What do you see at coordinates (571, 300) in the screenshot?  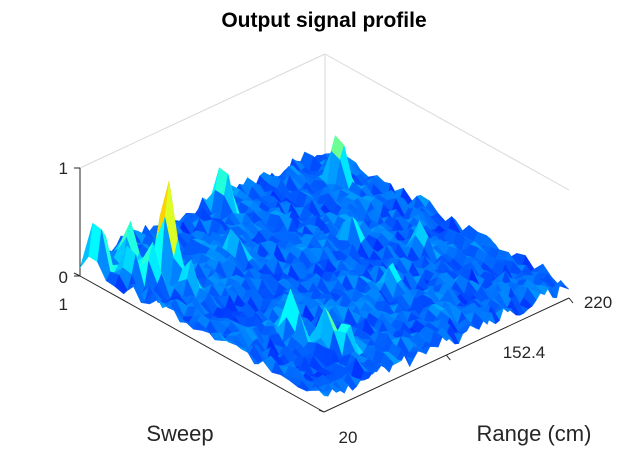 I see `x-tick-mark-end` at bounding box center [571, 300].